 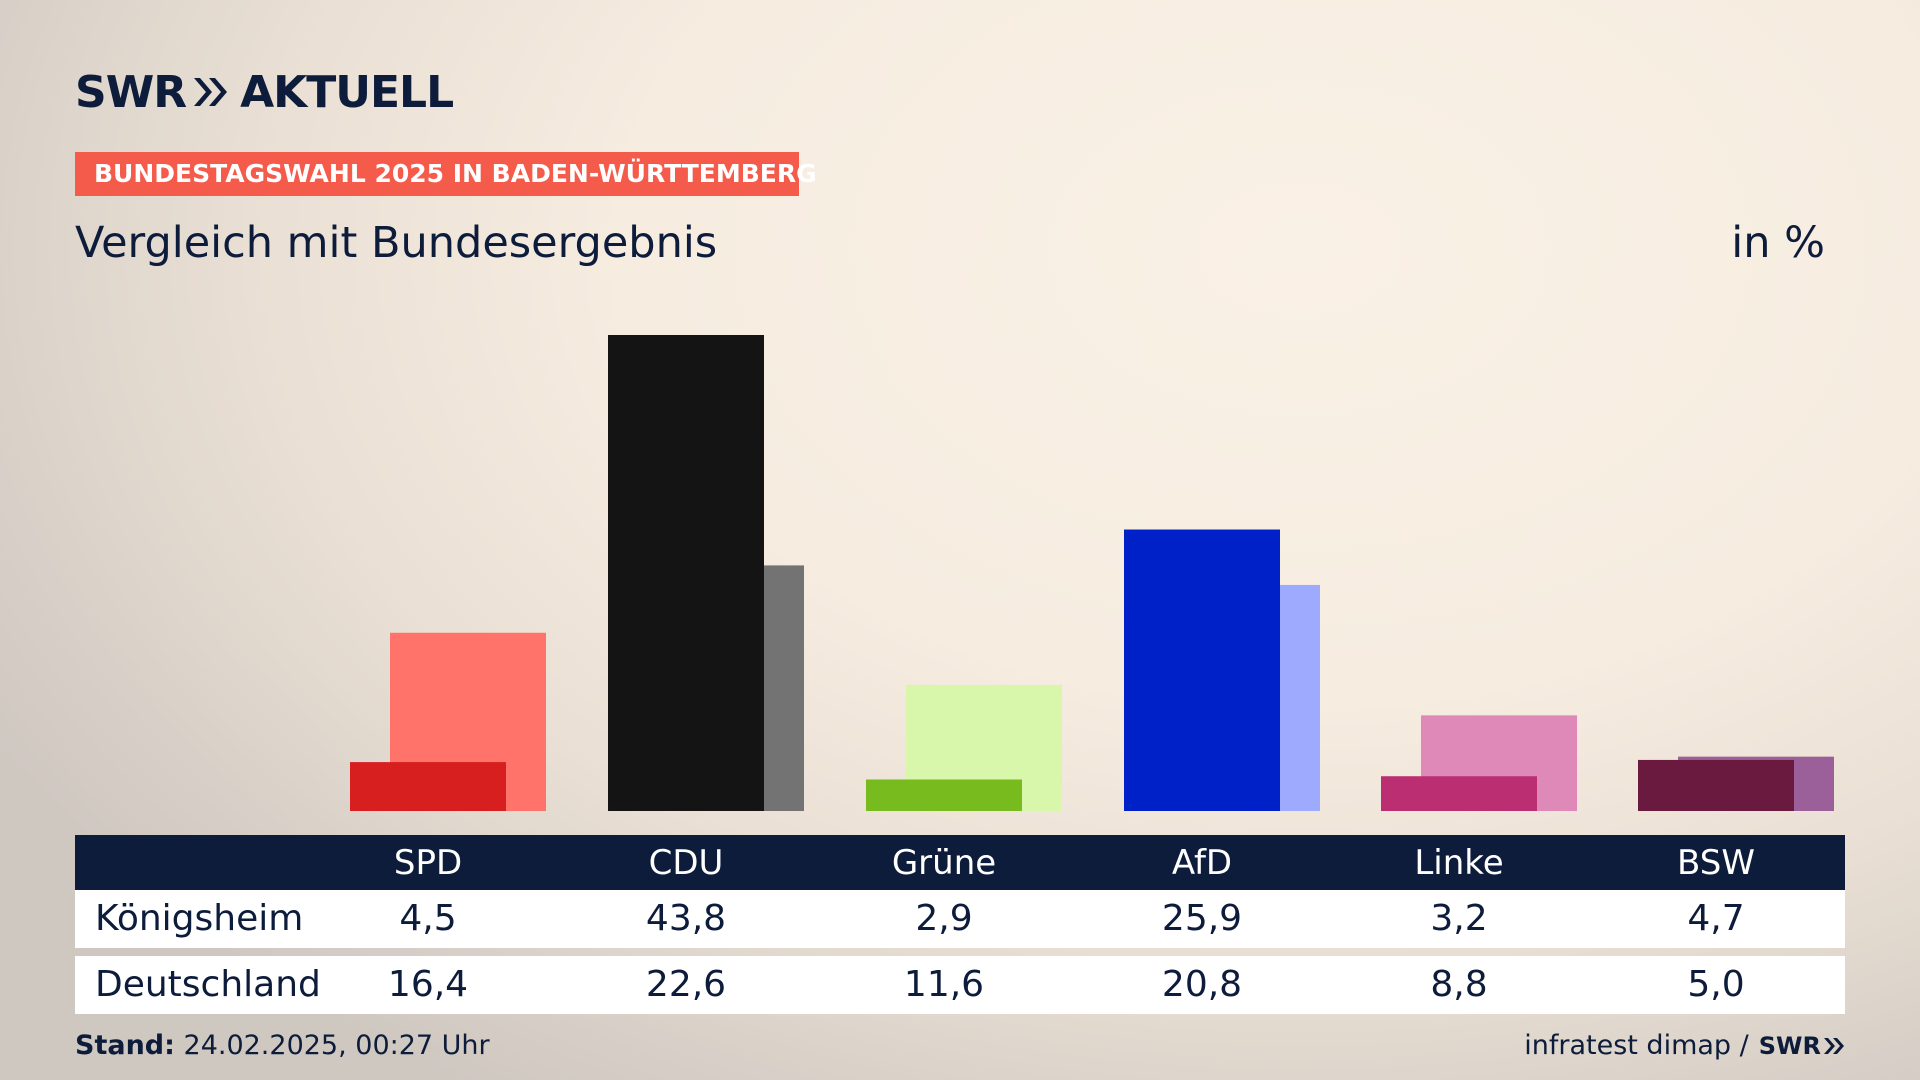 I want to click on row-label-local: Königsheim, so click(x=199, y=918).